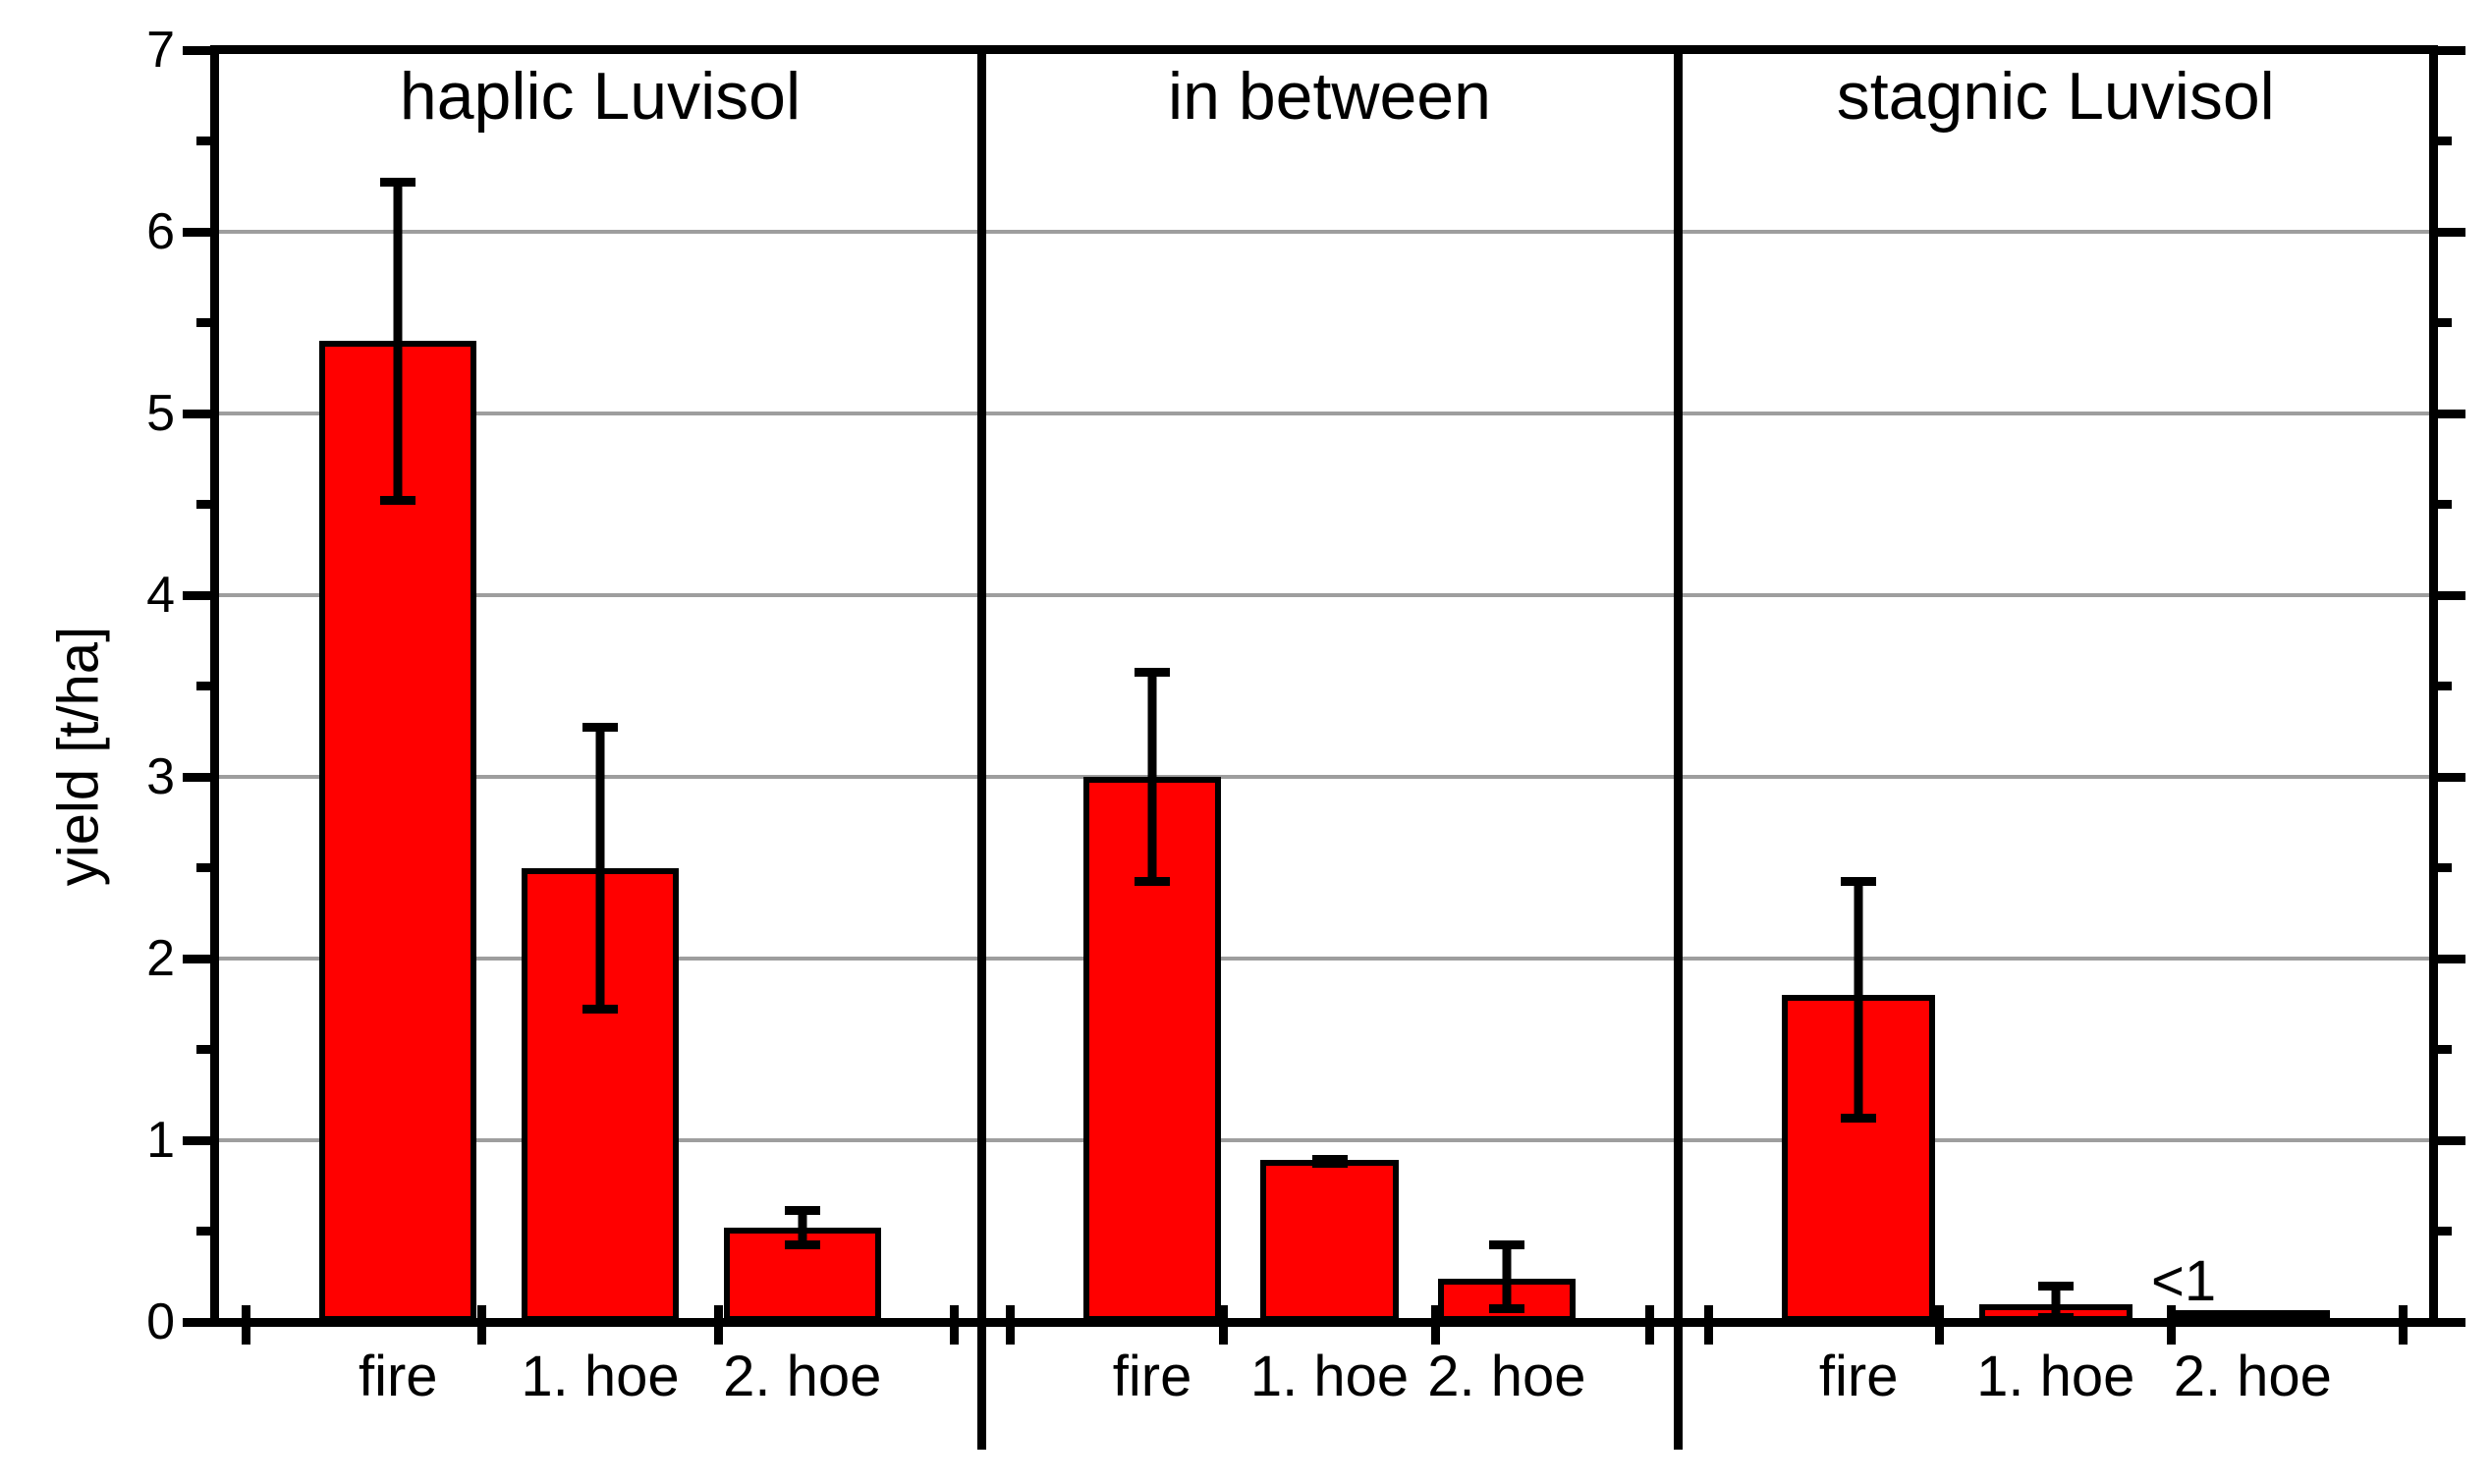 The image size is (2492, 1484). What do you see at coordinates (160, 958) in the screenshot?
I see `y-tick-label: 2` at bounding box center [160, 958].